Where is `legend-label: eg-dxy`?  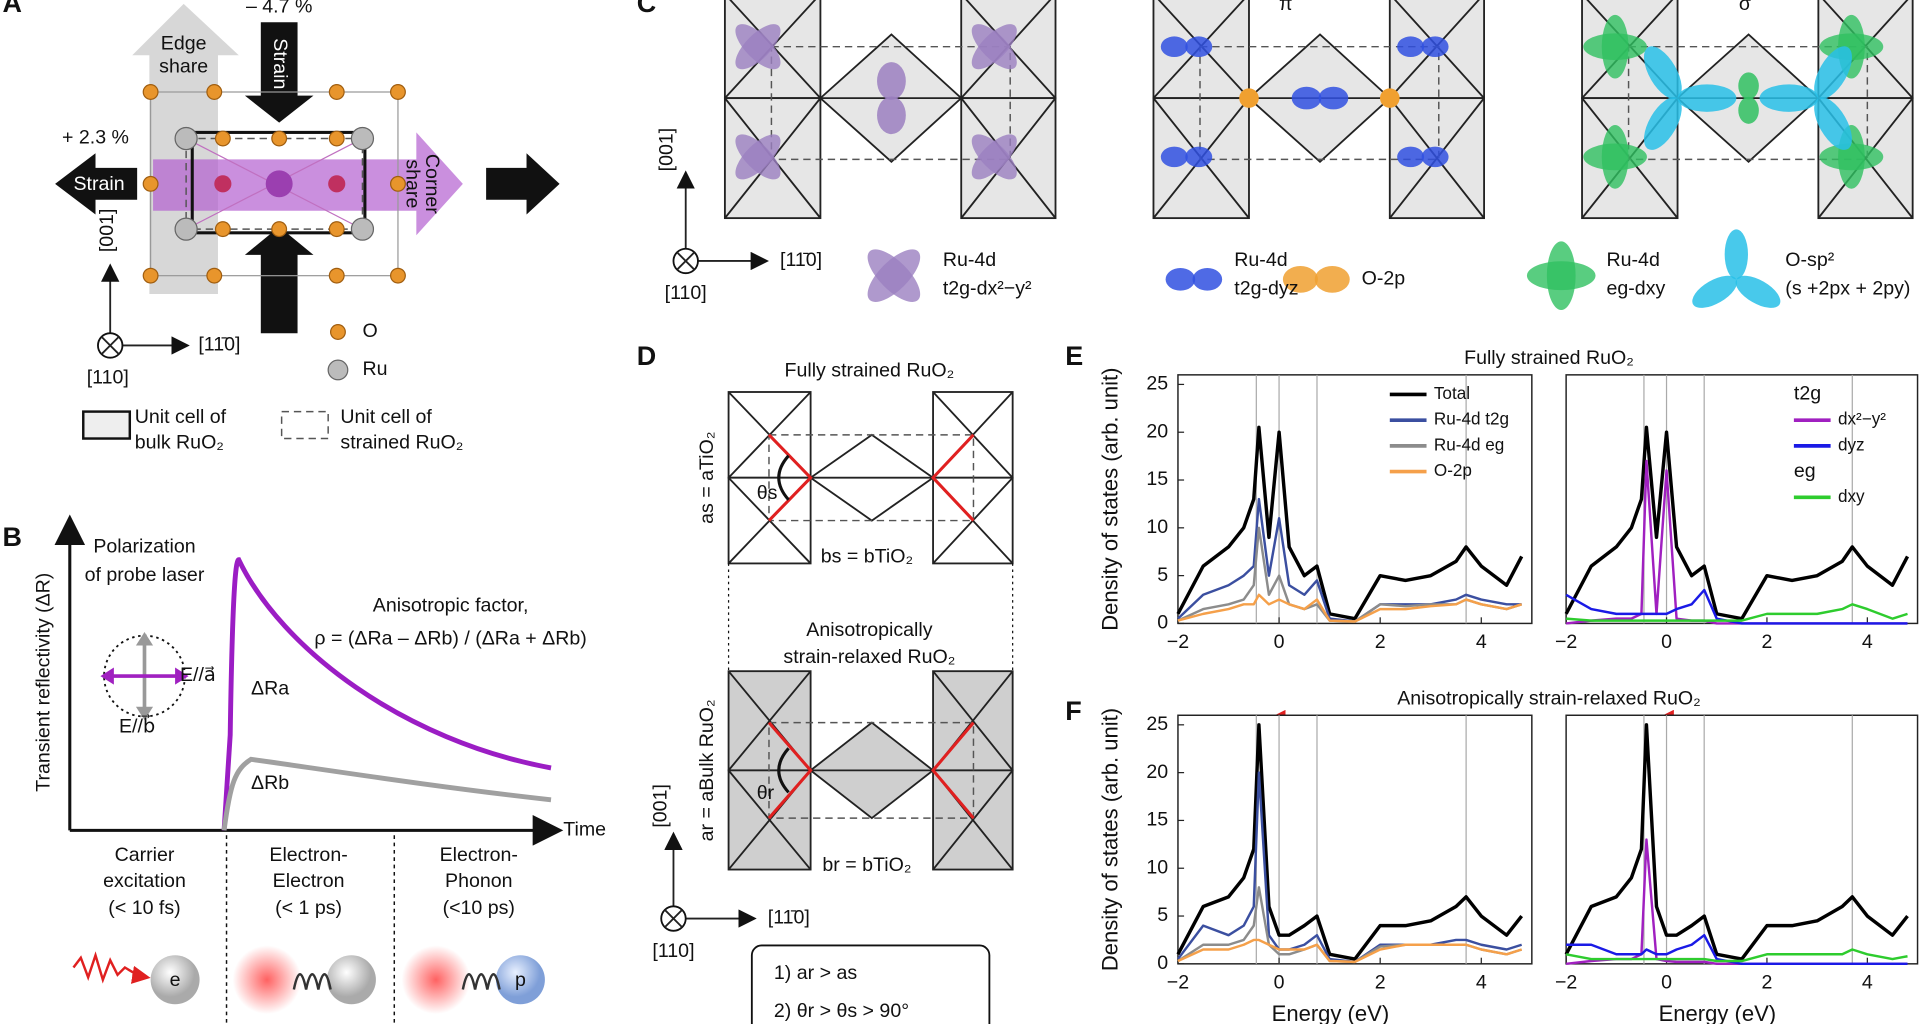
legend-label: eg-dxy is located at coordinates (1636, 288).